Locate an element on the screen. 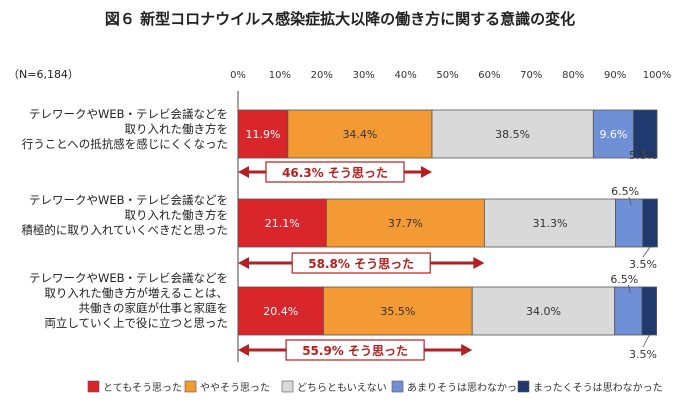 The width and height of the screenshot is (680, 402). category-label: 共働きの家庭が仕事と家庭を is located at coordinates (154, 308).